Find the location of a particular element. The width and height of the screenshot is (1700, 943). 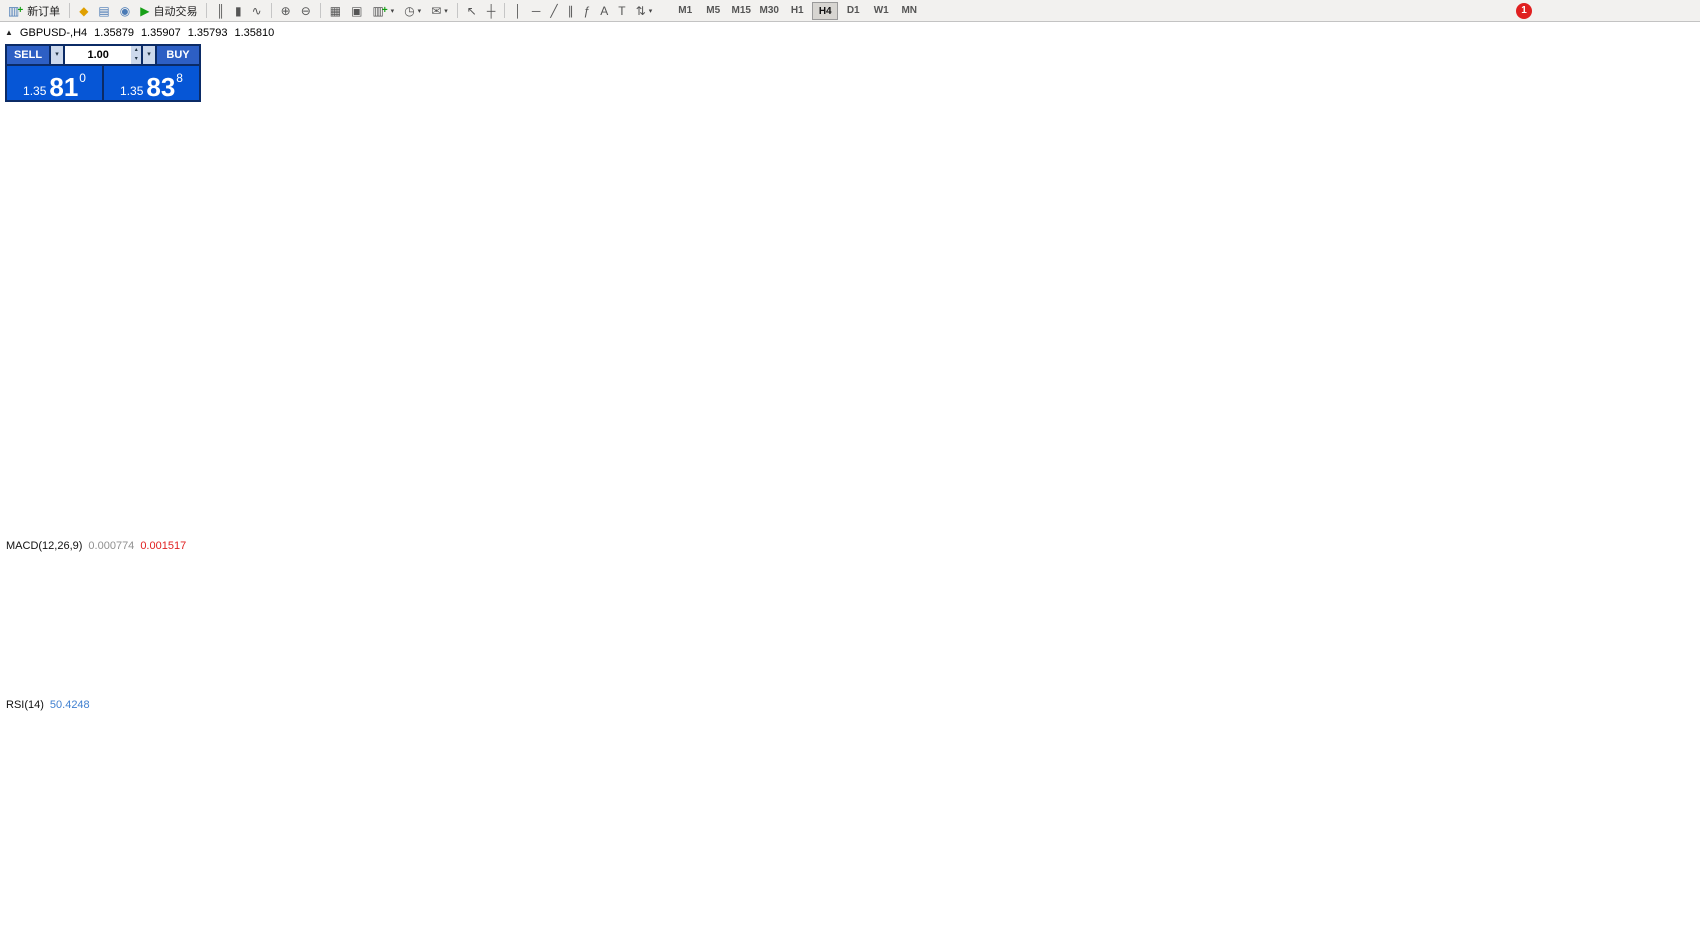

market-watch-icon-glyph: ◆ is located at coordinates (84, 10).